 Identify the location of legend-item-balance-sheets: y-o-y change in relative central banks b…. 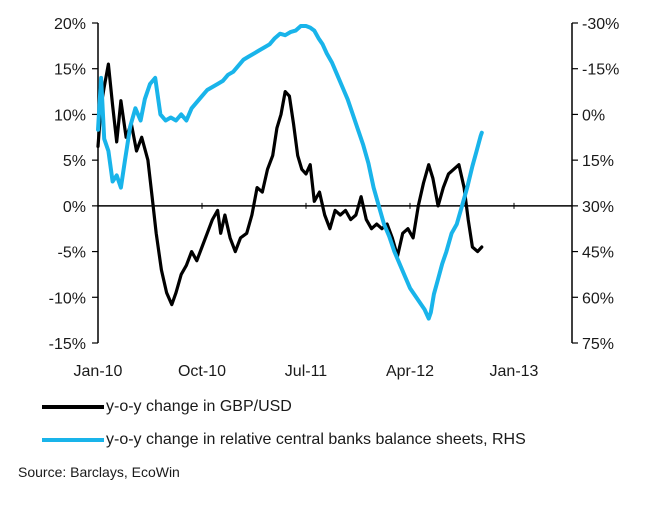
(284, 440).